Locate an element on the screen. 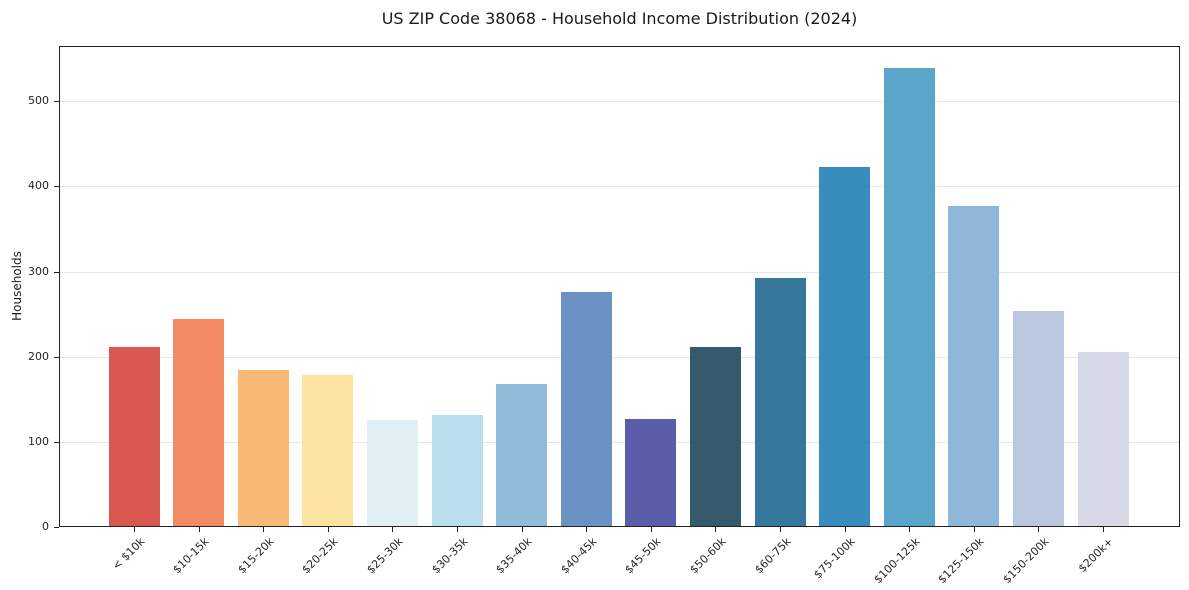 Image resolution: width=1189 pixels, height=590 pixels. x-tick-label: $20-25k is located at coordinates (320, 556).